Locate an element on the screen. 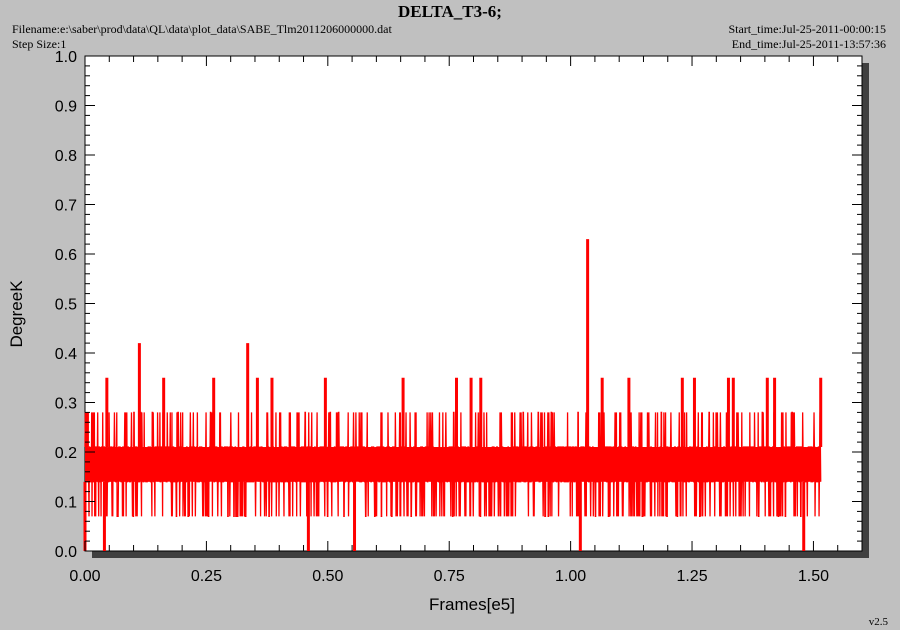 The width and height of the screenshot is (900, 630). version-label: v2.5 is located at coordinates (878, 622).